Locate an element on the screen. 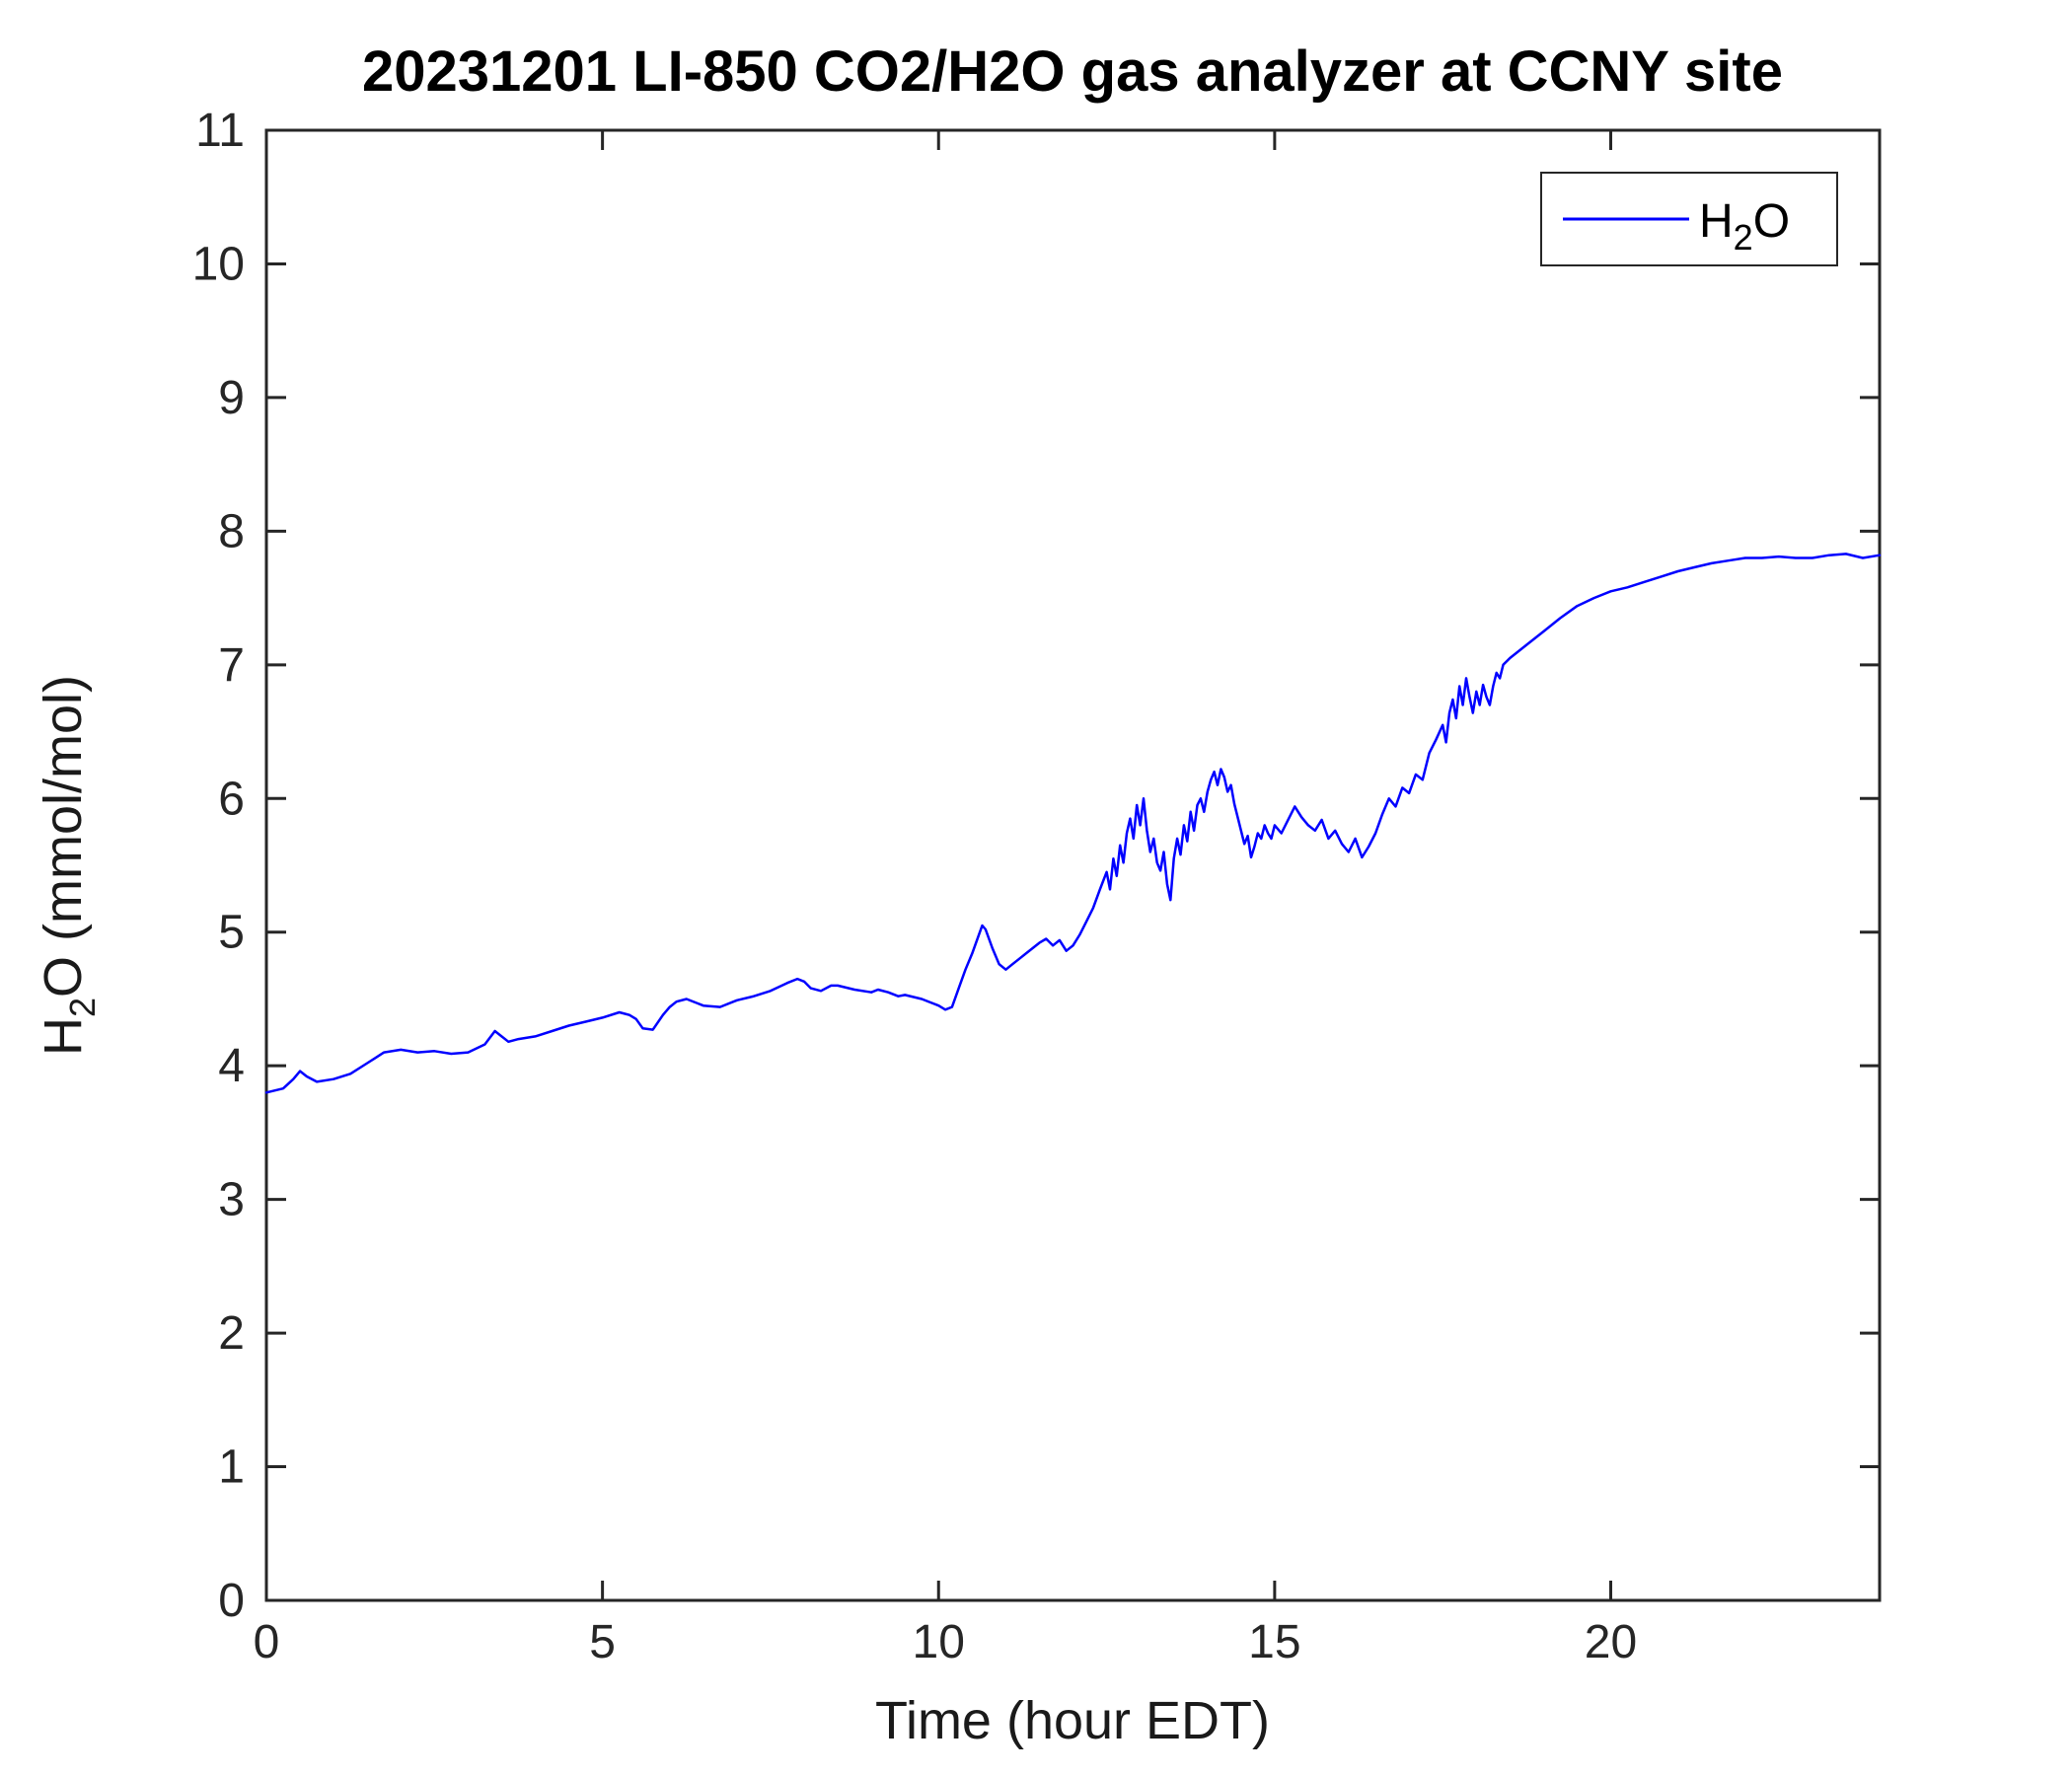 The width and height of the screenshot is (2072, 1776). y-tick-label: 6 is located at coordinates (231, 799).